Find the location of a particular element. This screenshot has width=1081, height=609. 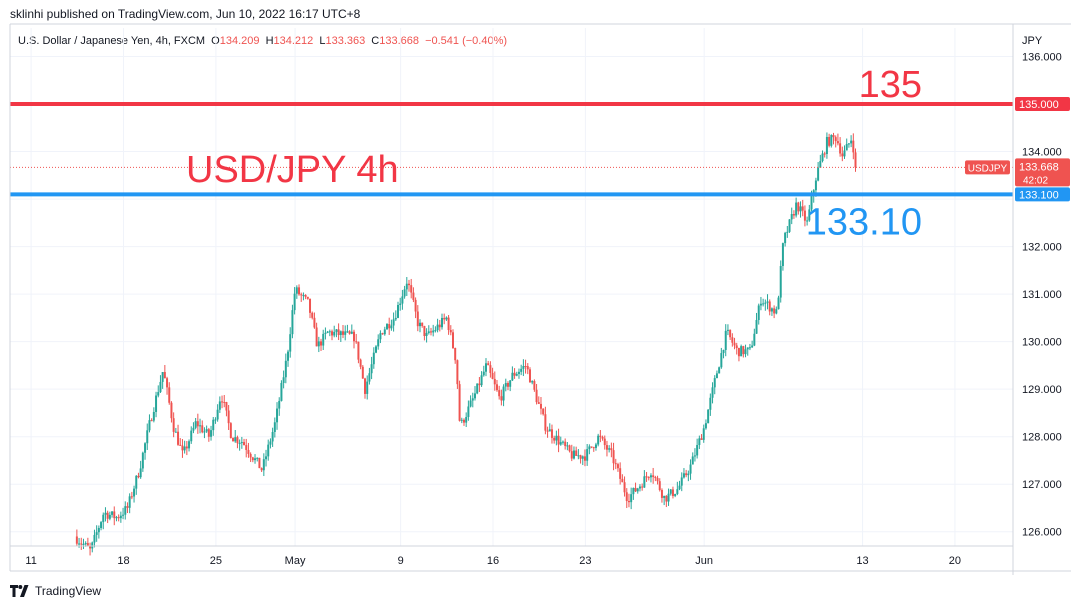

footer-brand-text: TradingView is located at coordinates (68, 591).